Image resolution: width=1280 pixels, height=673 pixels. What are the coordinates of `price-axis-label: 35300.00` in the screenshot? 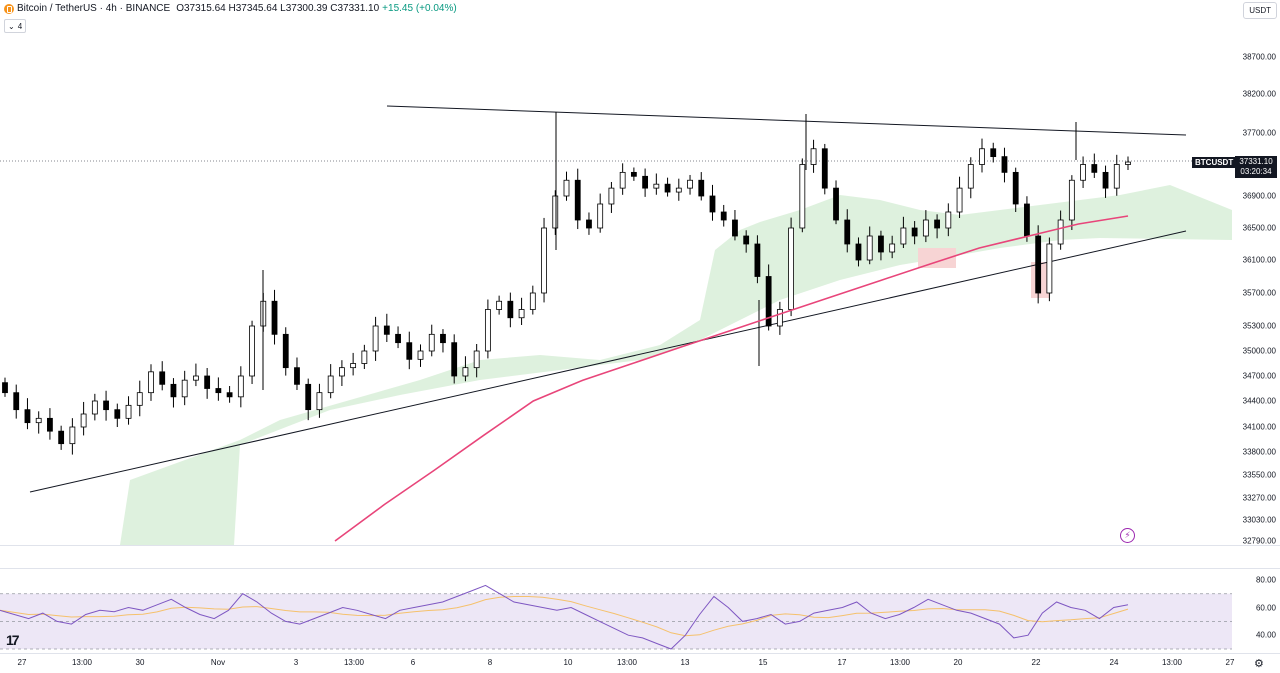 It's located at (1259, 326).